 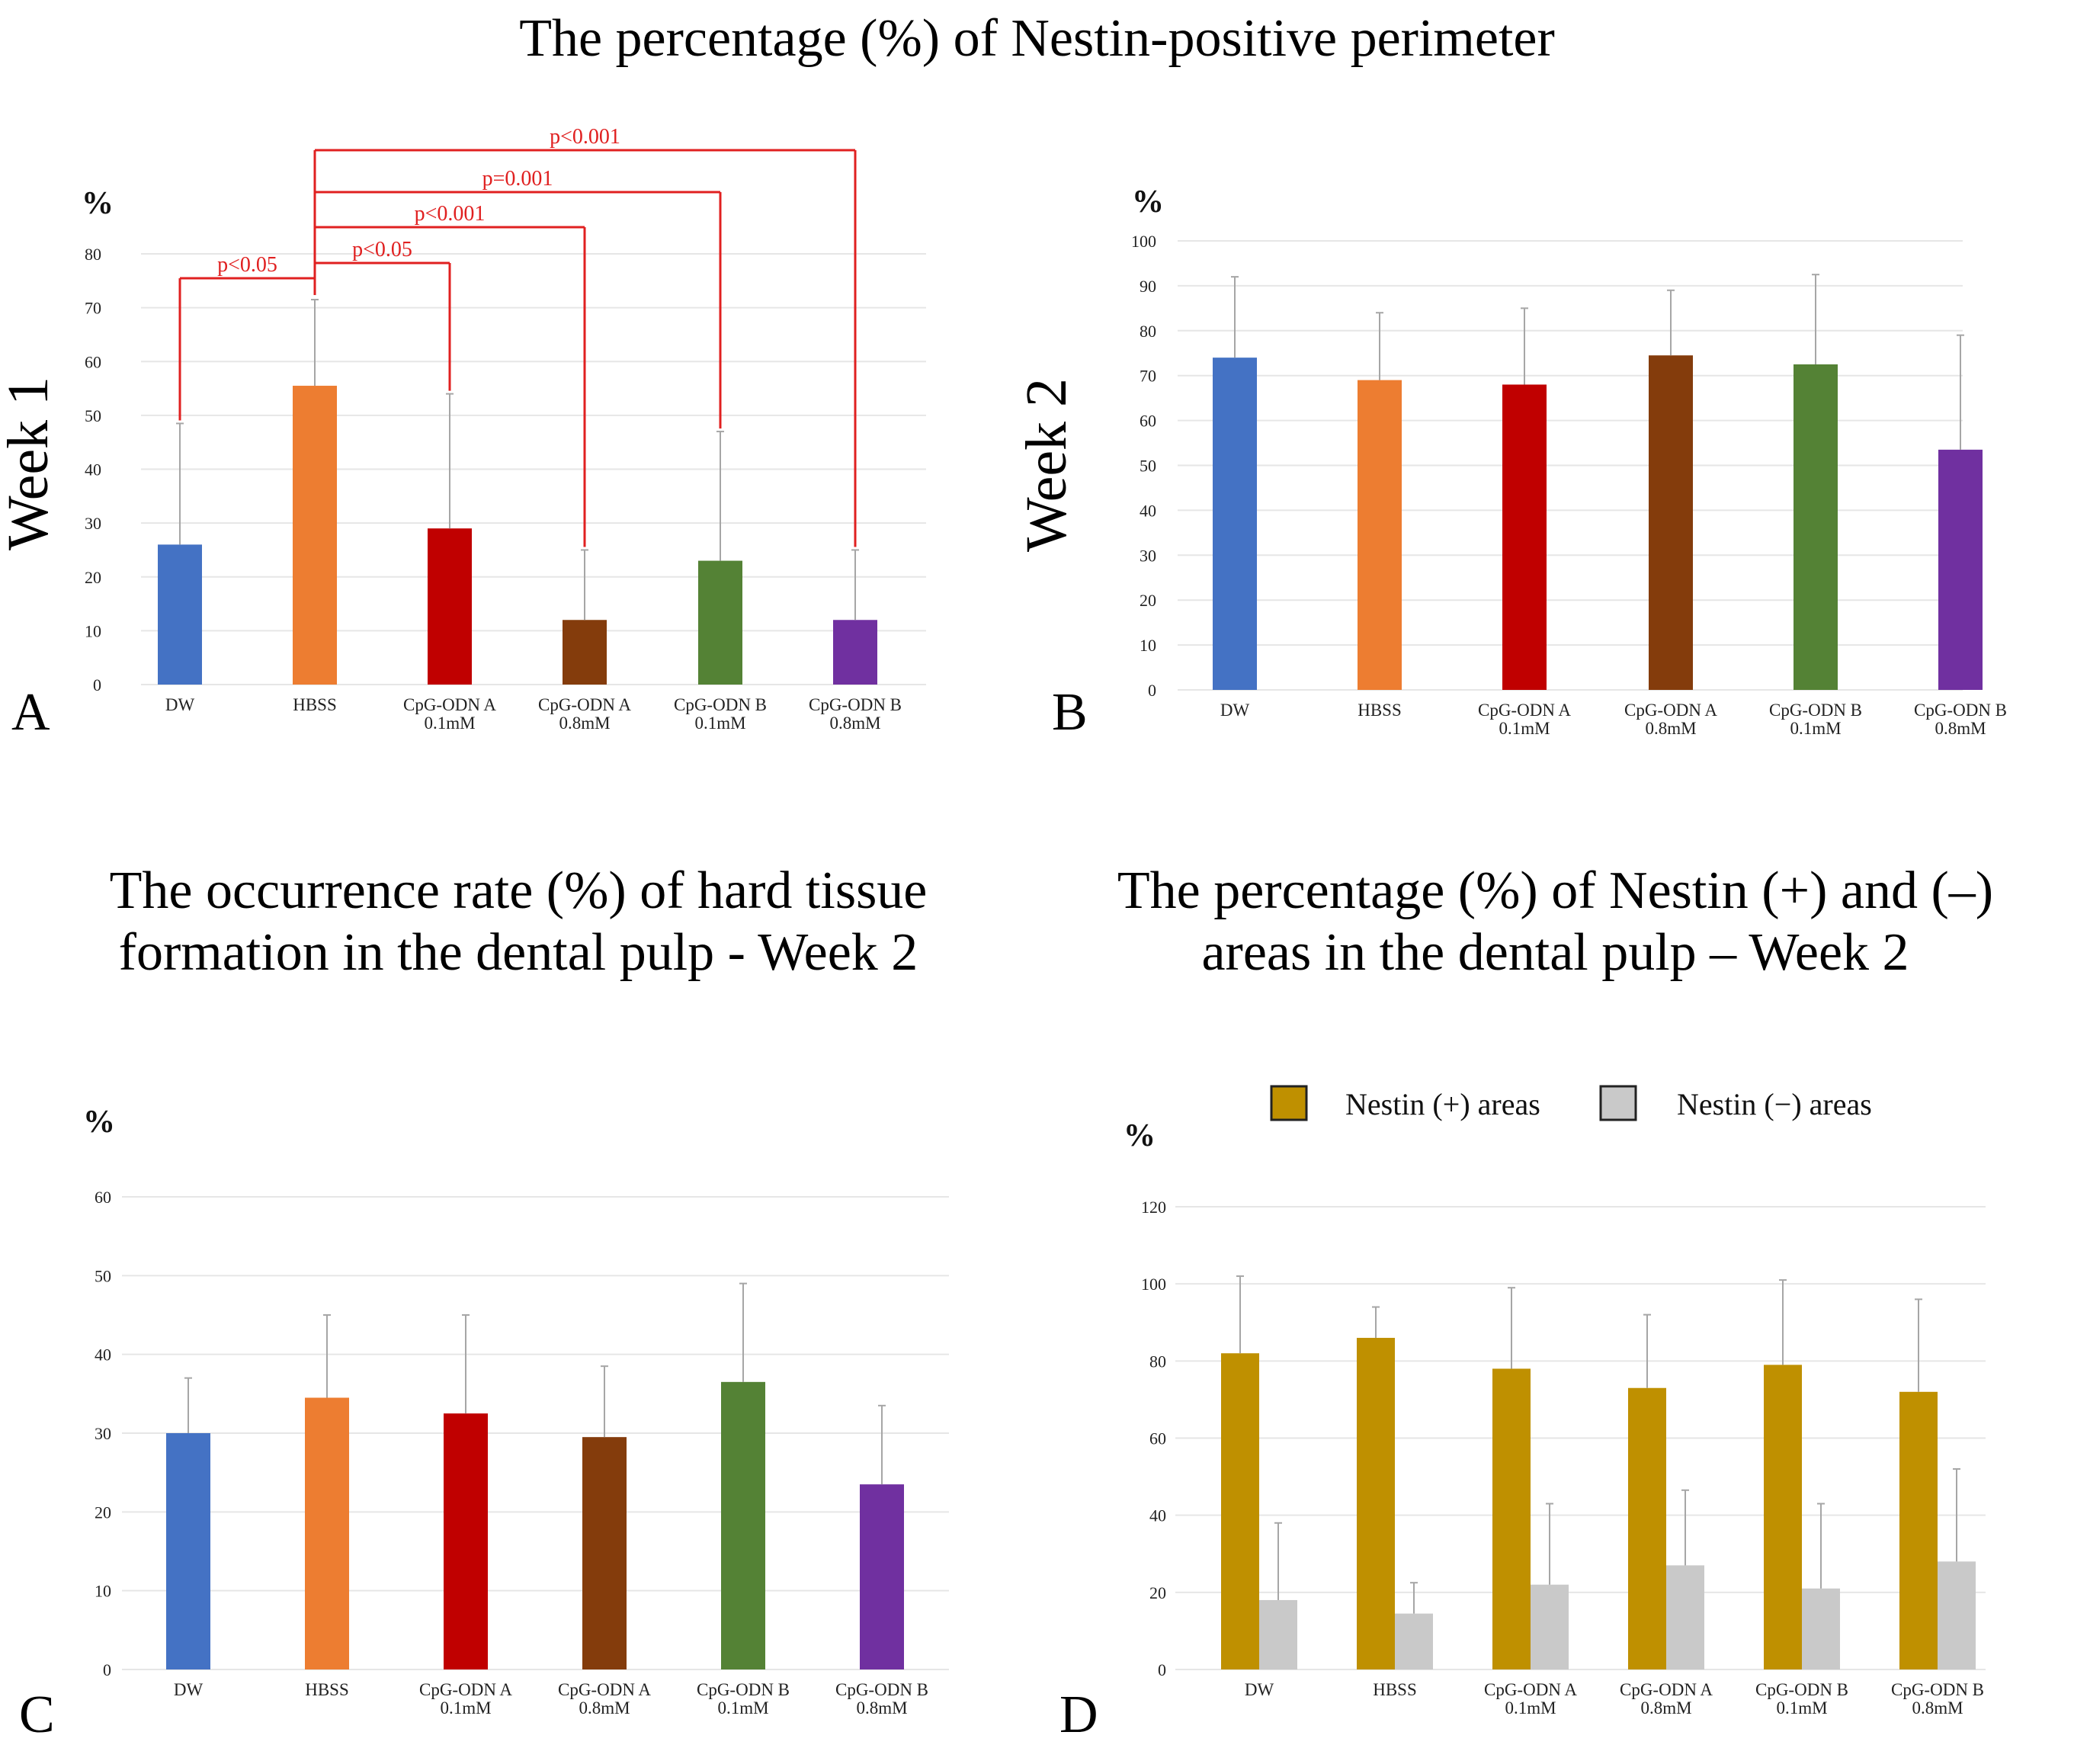 I want to click on panel-d-ytick-label: 40, so click(x=1157, y=1515).